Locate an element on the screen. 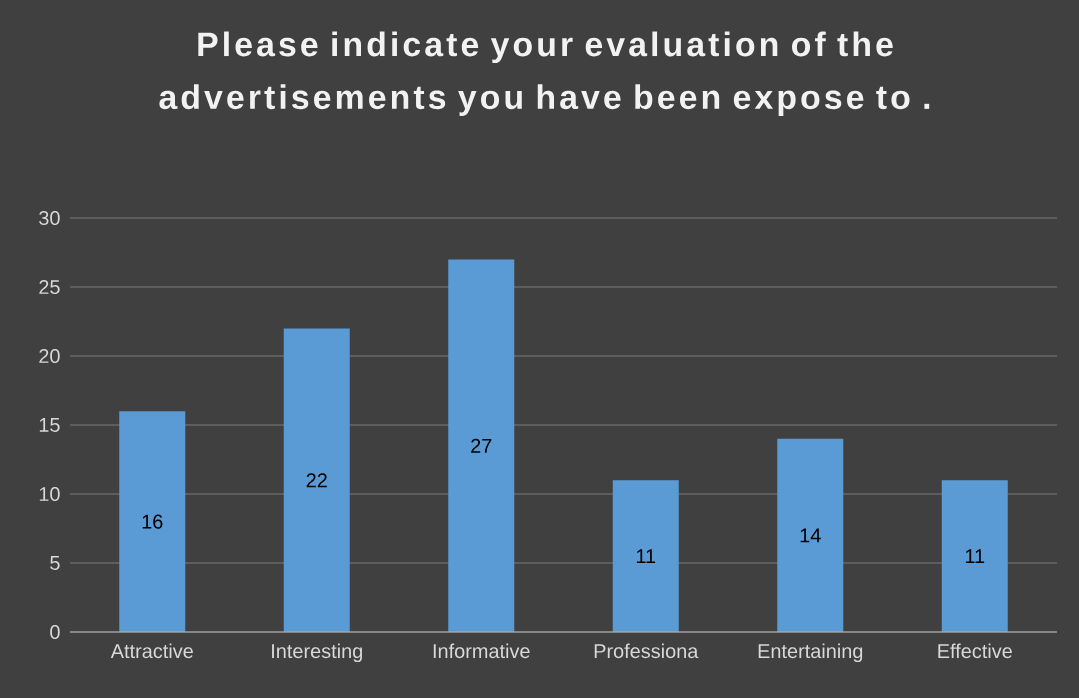 Image resolution: width=1079 pixels, height=698 pixels. data-label: 22 is located at coordinates (316, 480).